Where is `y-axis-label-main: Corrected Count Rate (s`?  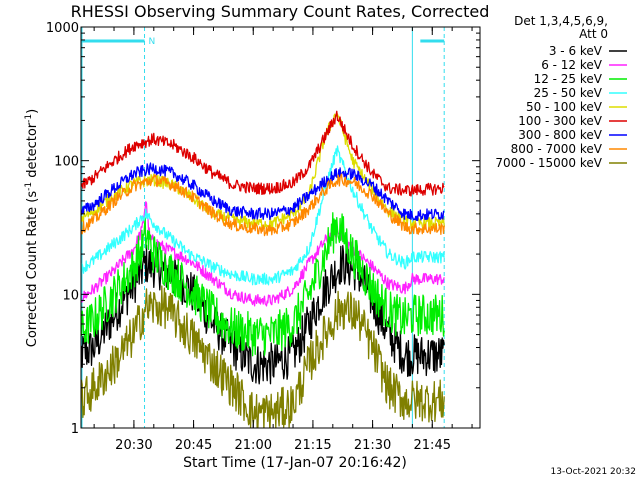 y-axis-label-main: Corrected Count Rate (s is located at coordinates (32, 269).